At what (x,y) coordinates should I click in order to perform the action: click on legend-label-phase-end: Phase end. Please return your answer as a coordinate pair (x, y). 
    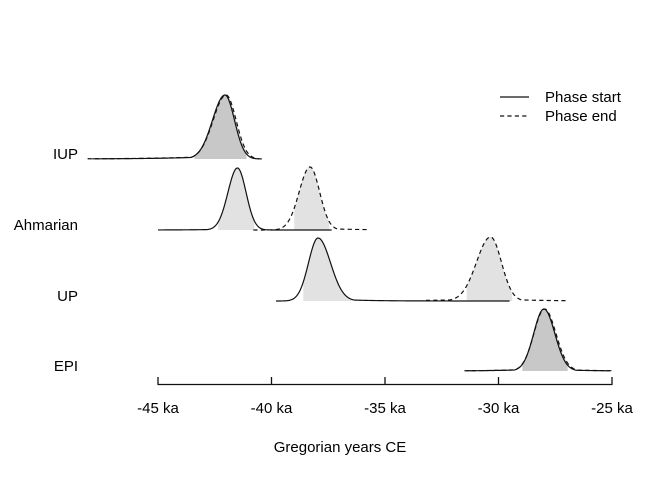
    Looking at the image, I should click on (581, 116).